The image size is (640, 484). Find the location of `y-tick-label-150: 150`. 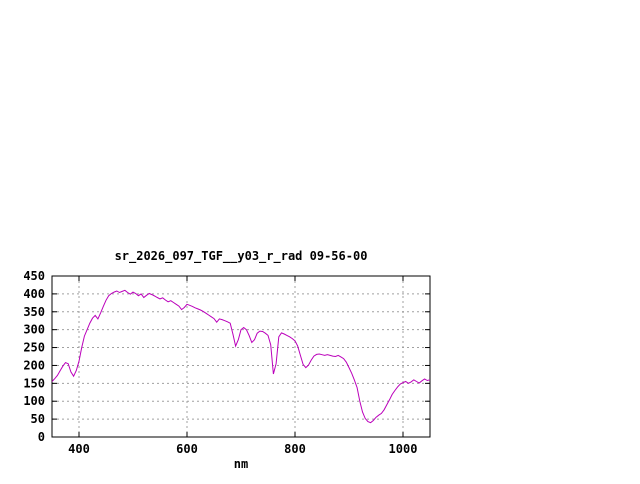

y-tick-label-150: 150 is located at coordinates (34, 383).